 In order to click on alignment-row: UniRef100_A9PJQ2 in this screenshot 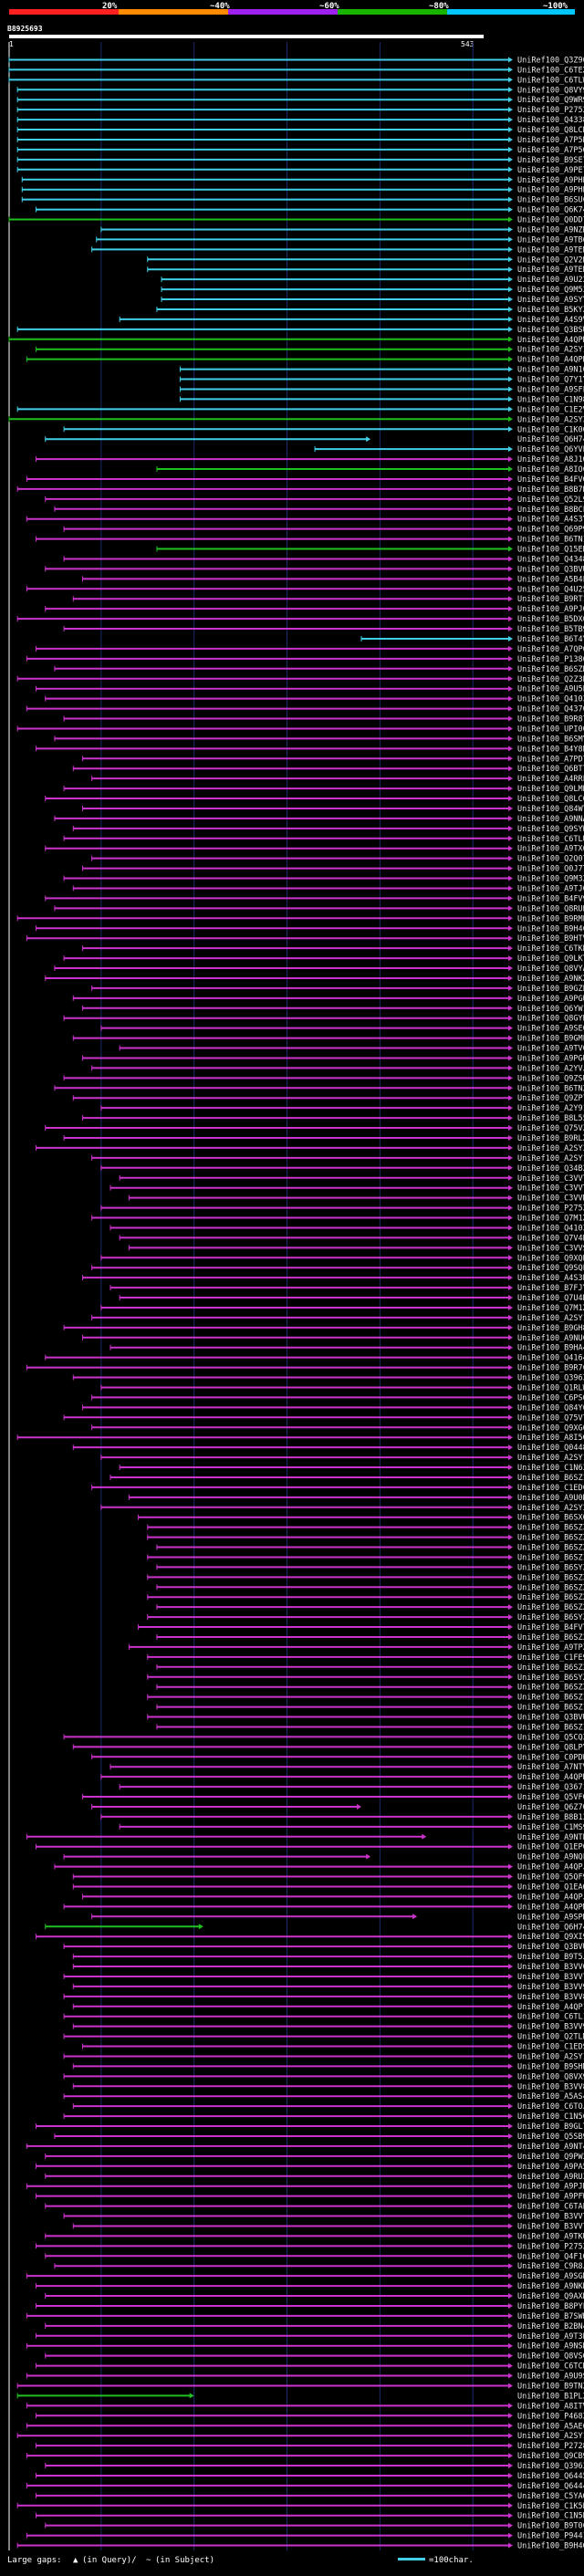, I will do `click(314, 609)`.